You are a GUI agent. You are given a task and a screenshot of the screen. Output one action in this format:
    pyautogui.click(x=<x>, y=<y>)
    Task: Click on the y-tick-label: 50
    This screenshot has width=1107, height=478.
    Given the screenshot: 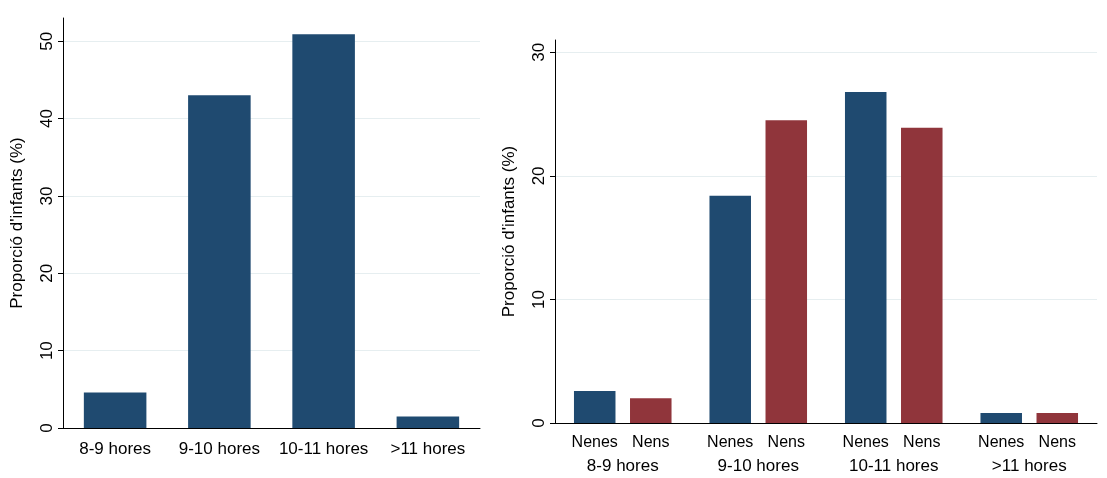 What is the action you would take?
    pyautogui.click(x=46, y=41)
    